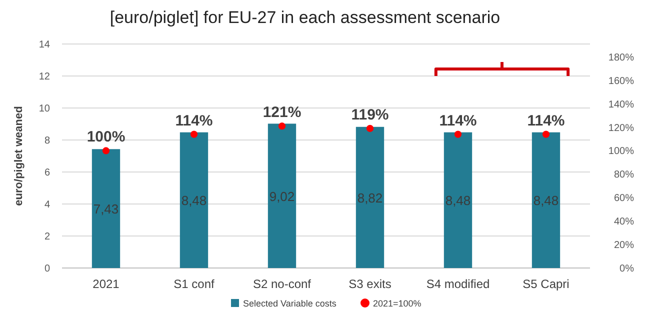 The image size is (650, 331). Describe the element at coordinates (370, 284) in the screenshot. I see `x-tick-label: S3 exits` at that location.